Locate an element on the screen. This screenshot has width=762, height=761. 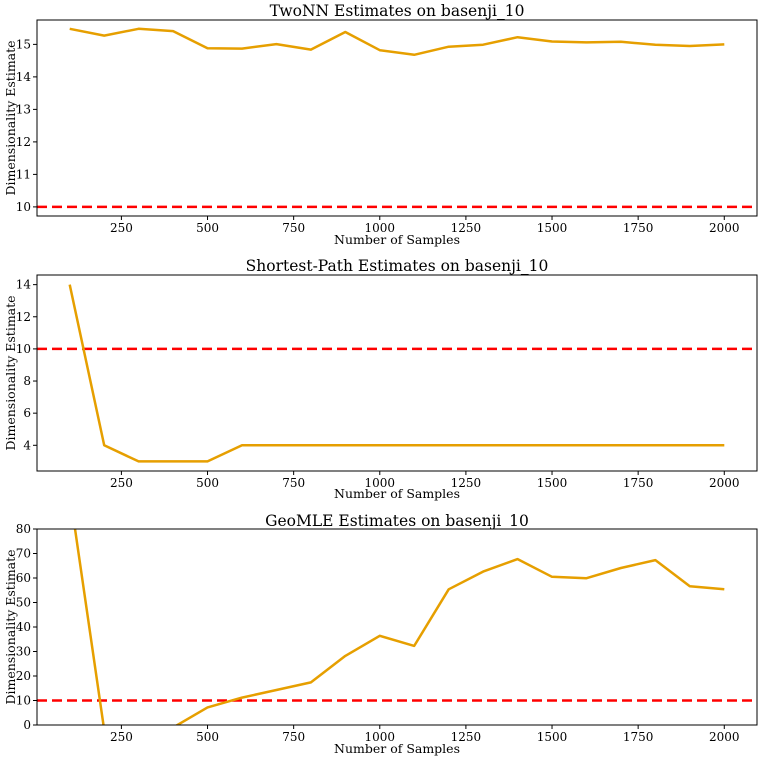
y-tick-label: 60 is located at coordinates (23, 578).